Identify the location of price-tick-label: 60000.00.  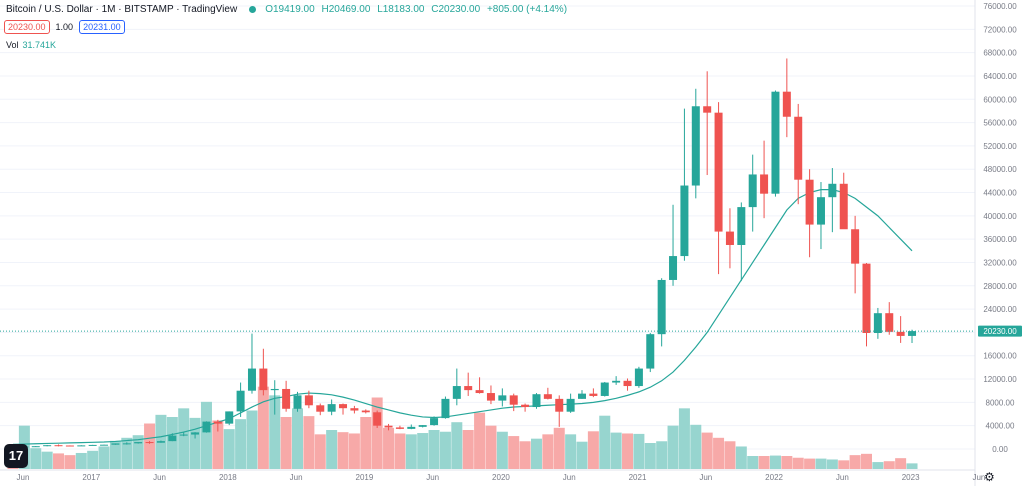
(1000, 99).